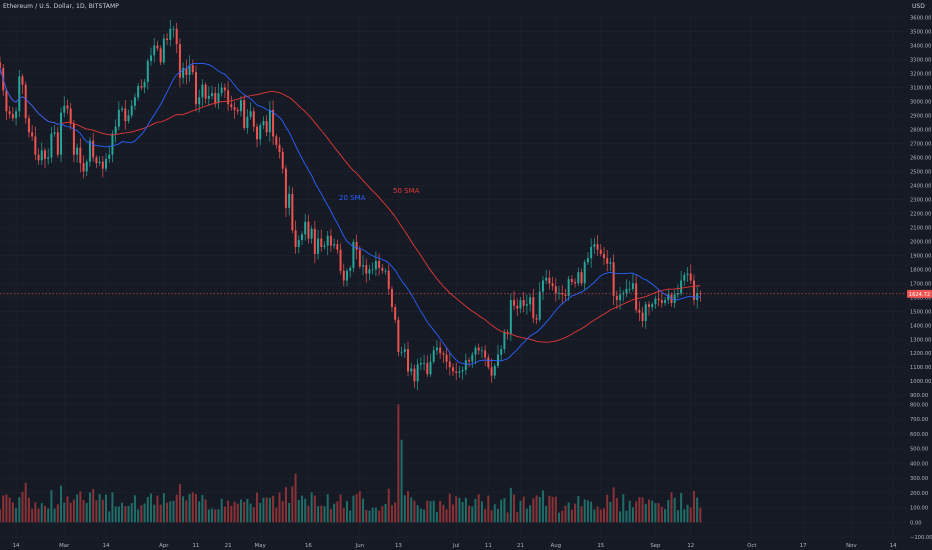  Describe the element at coordinates (600, 546) in the screenshot. I see `time-tick-label: 15` at that location.